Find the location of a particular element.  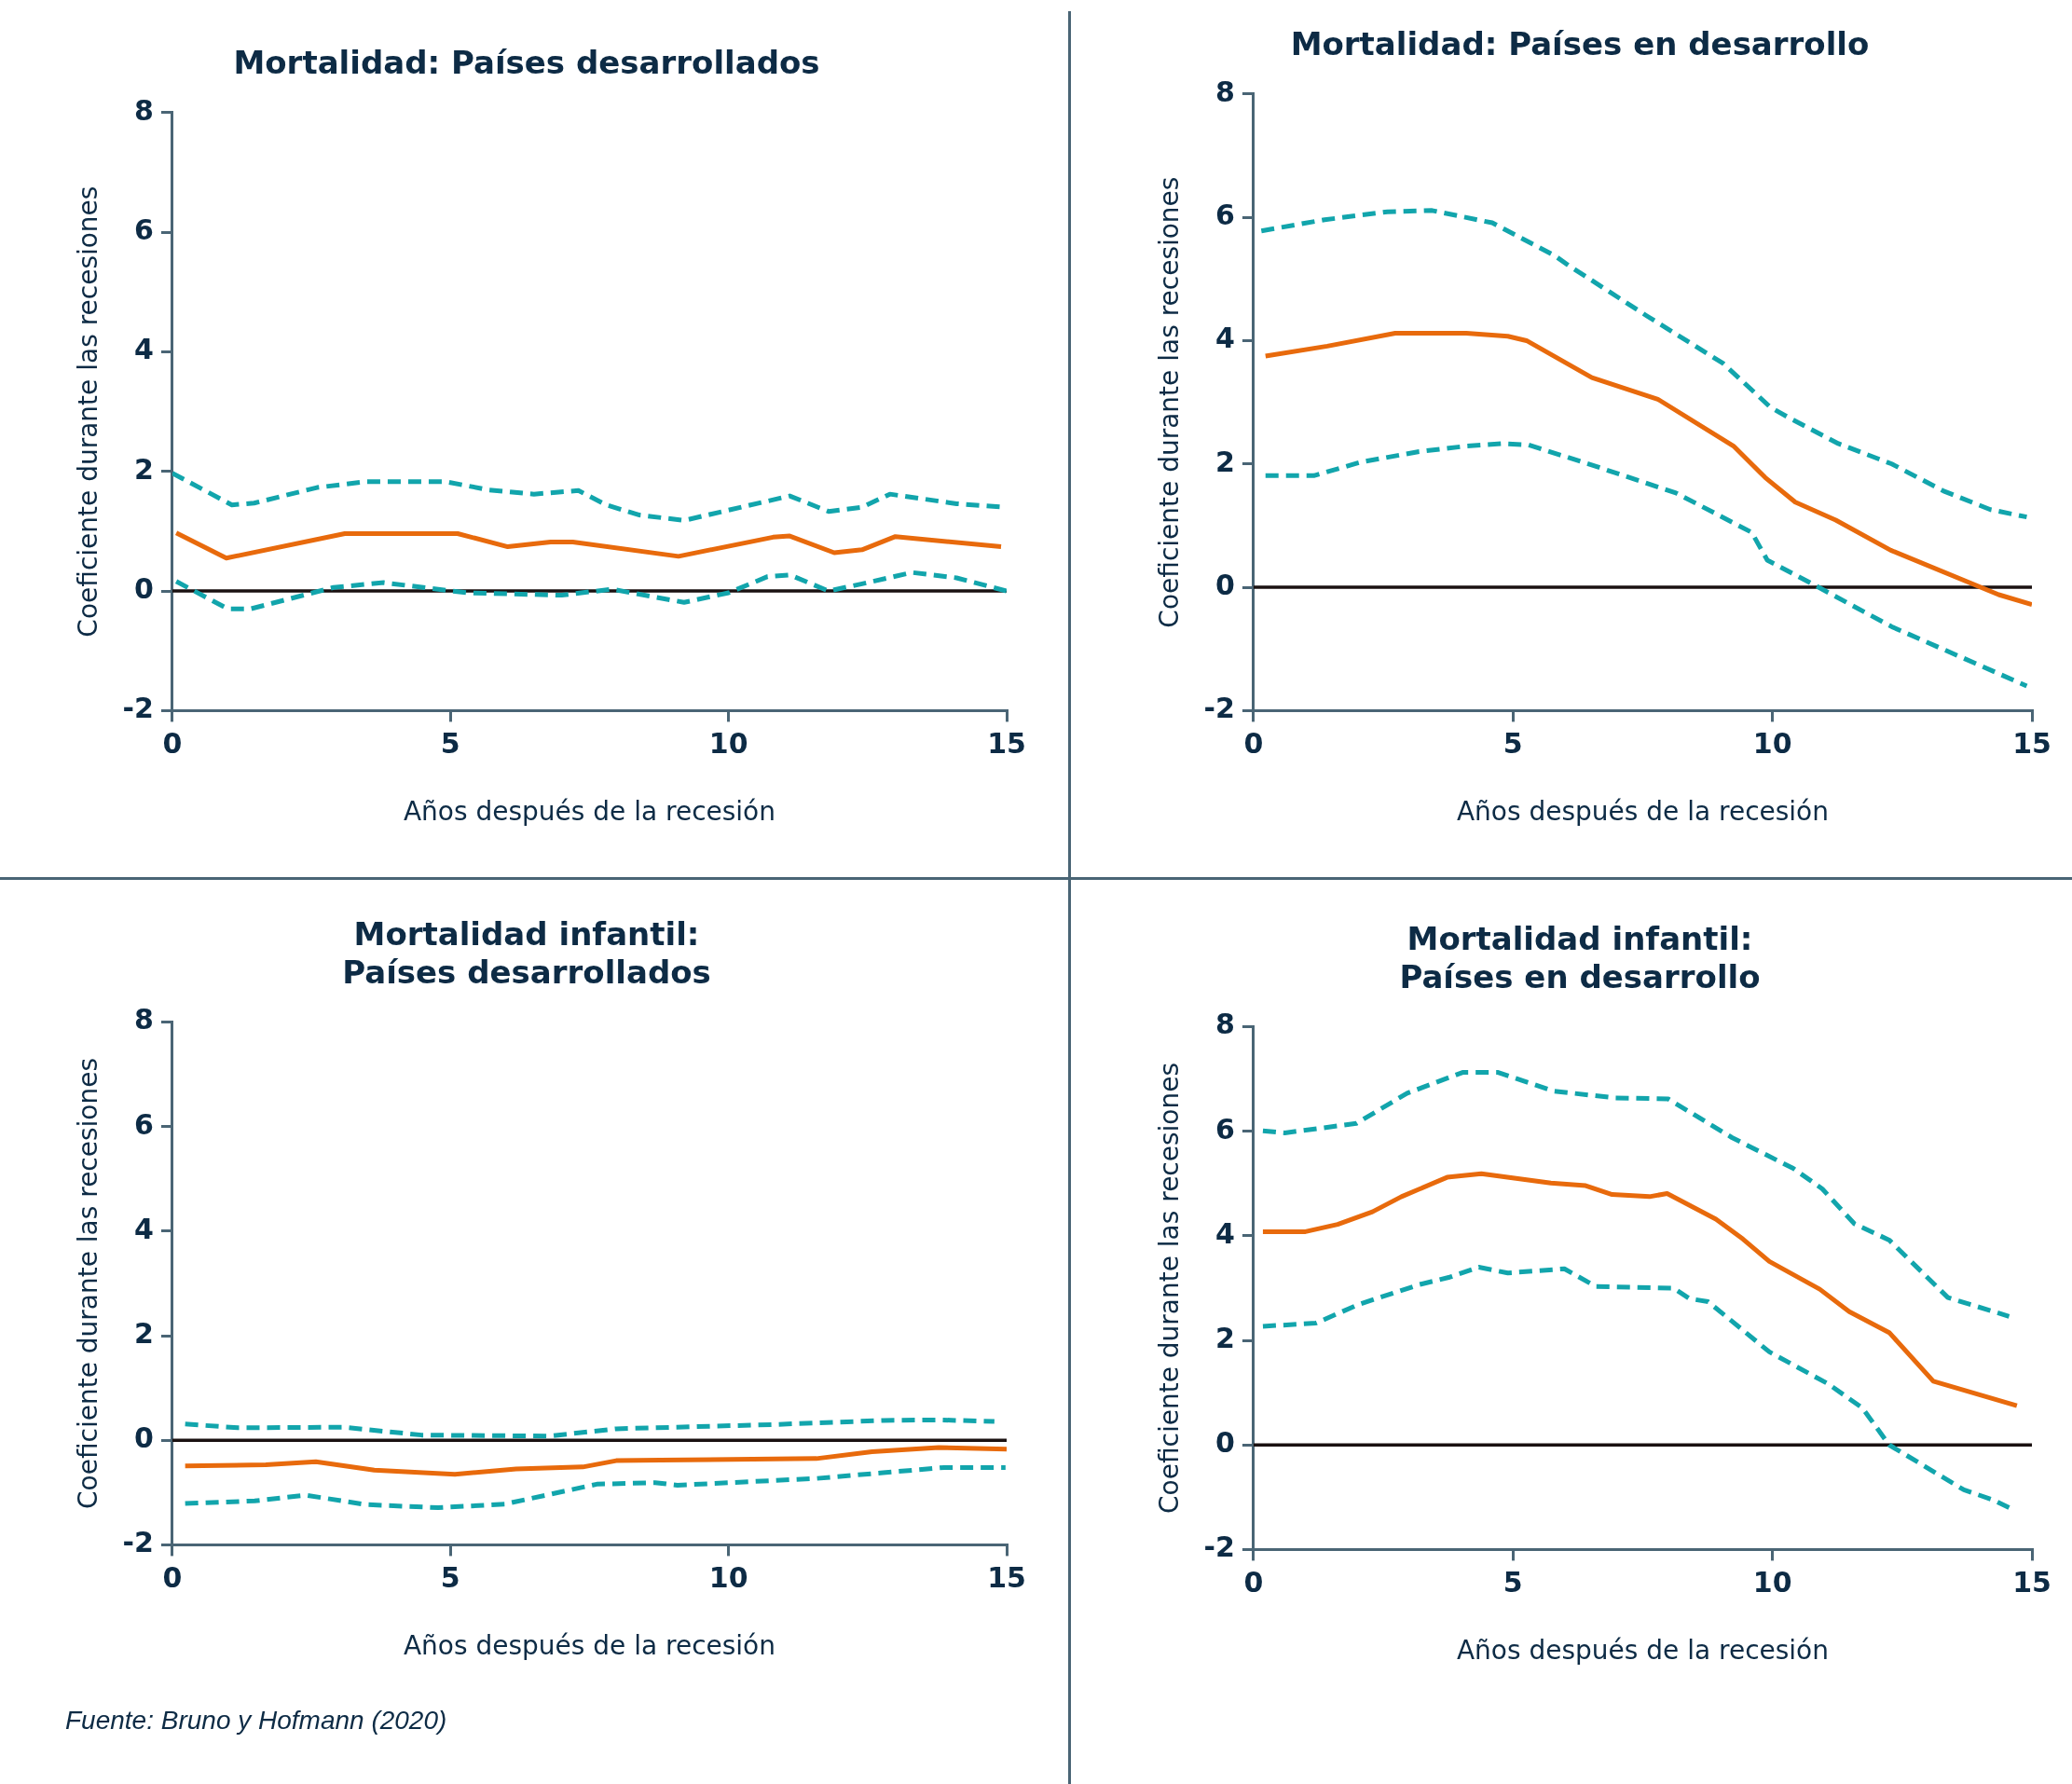

chart-title: Mortalidad infantil: Países en desarrollo is located at coordinates (1580, 958).